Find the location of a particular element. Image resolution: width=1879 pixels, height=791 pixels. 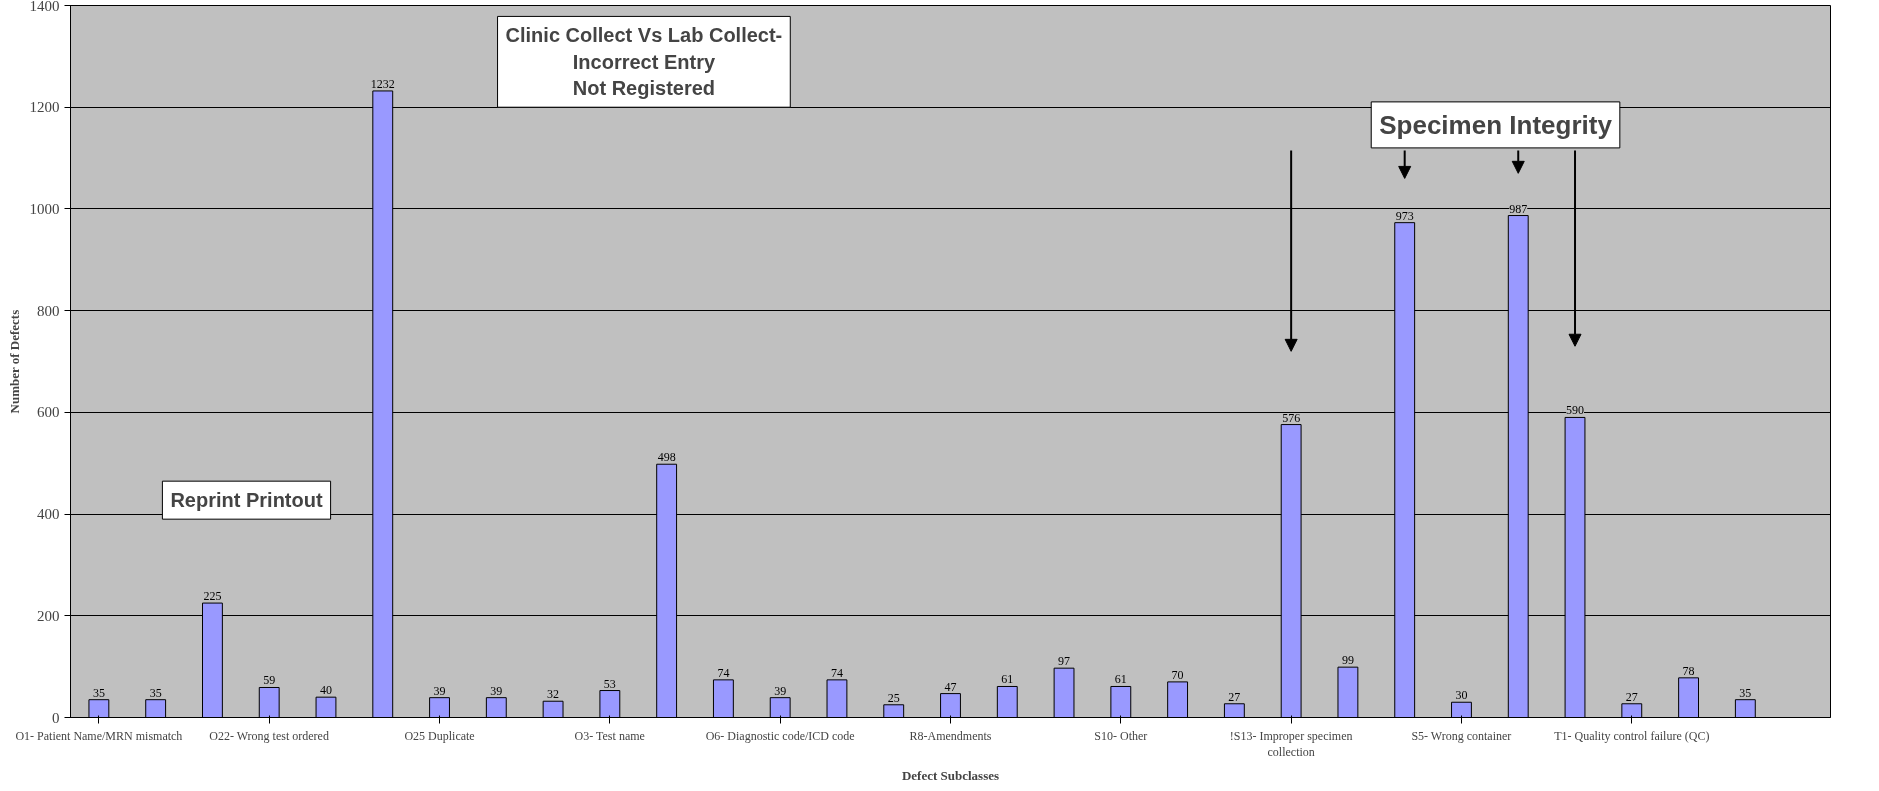

data-label: 40 is located at coordinates (325, 690).